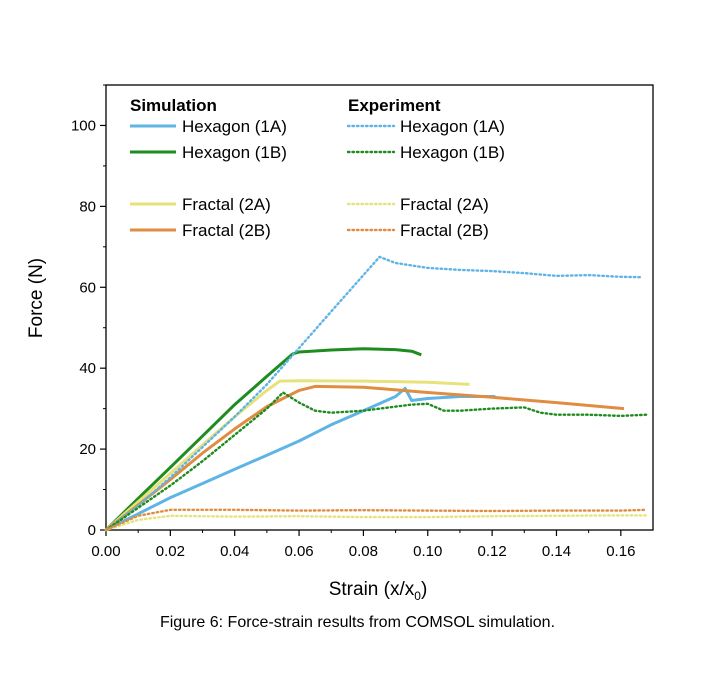 This screenshot has width=715, height=685. Describe the element at coordinates (87, 449) in the screenshot. I see `y-tick-label: 20` at that location.